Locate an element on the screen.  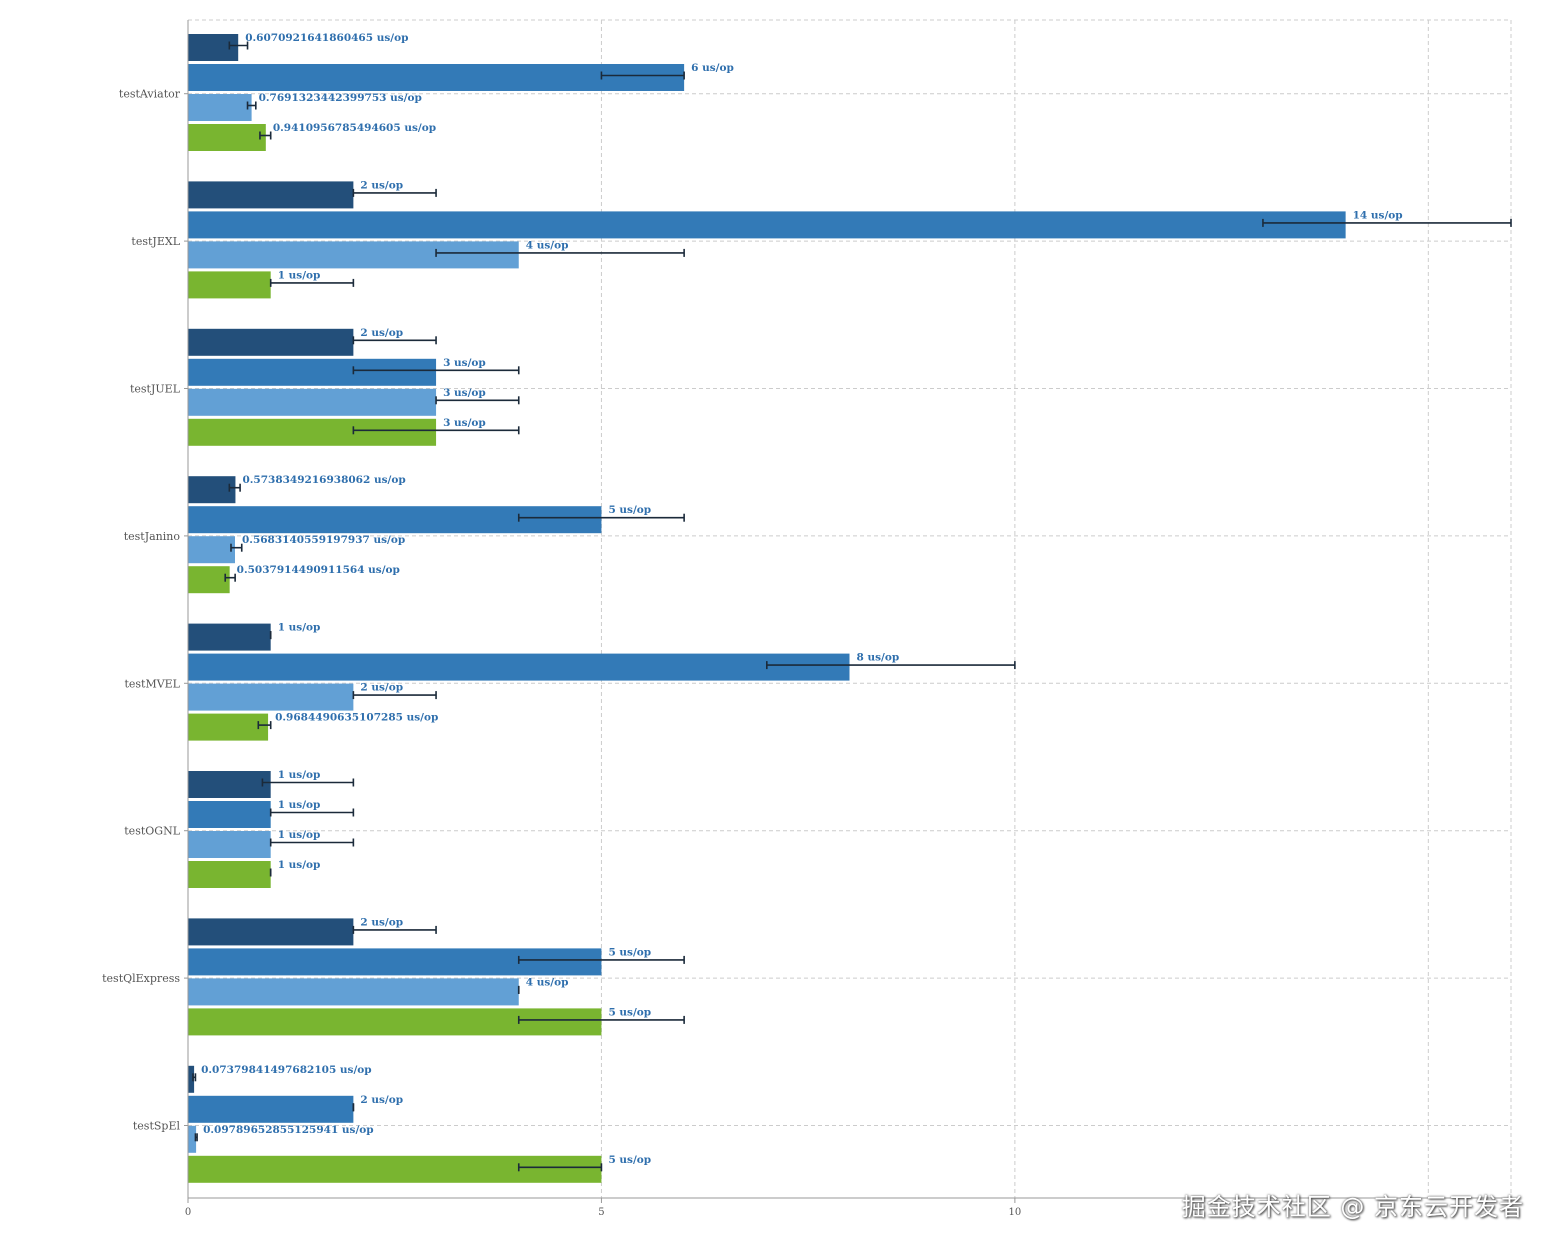
value-label: 0.09789652855125941 us/op is located at coordinates (288, 1130).